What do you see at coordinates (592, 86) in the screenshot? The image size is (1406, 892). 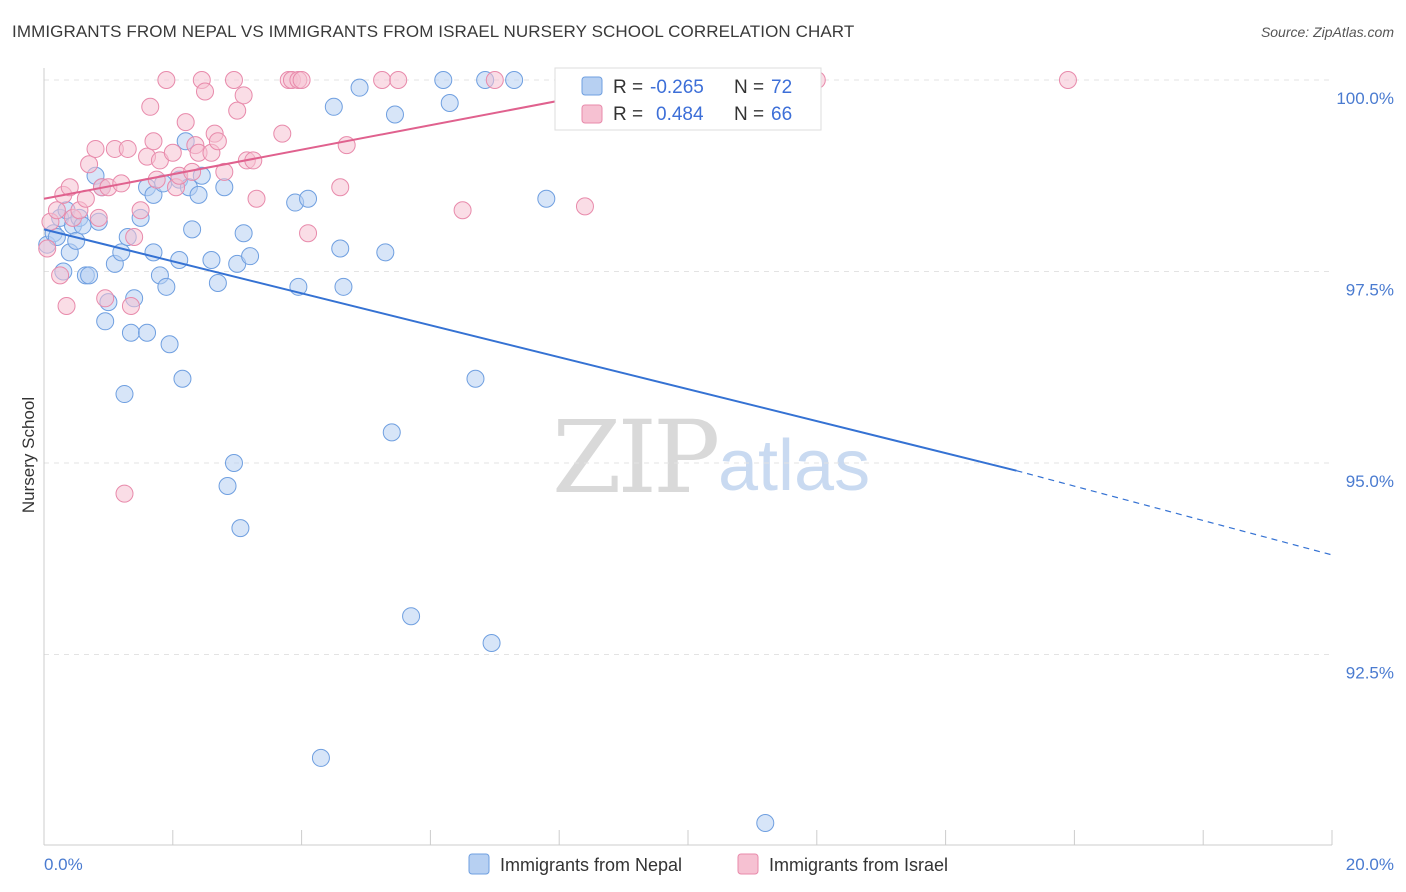 I see `legend-swatch-nepal` at bounding box center [592, 86].